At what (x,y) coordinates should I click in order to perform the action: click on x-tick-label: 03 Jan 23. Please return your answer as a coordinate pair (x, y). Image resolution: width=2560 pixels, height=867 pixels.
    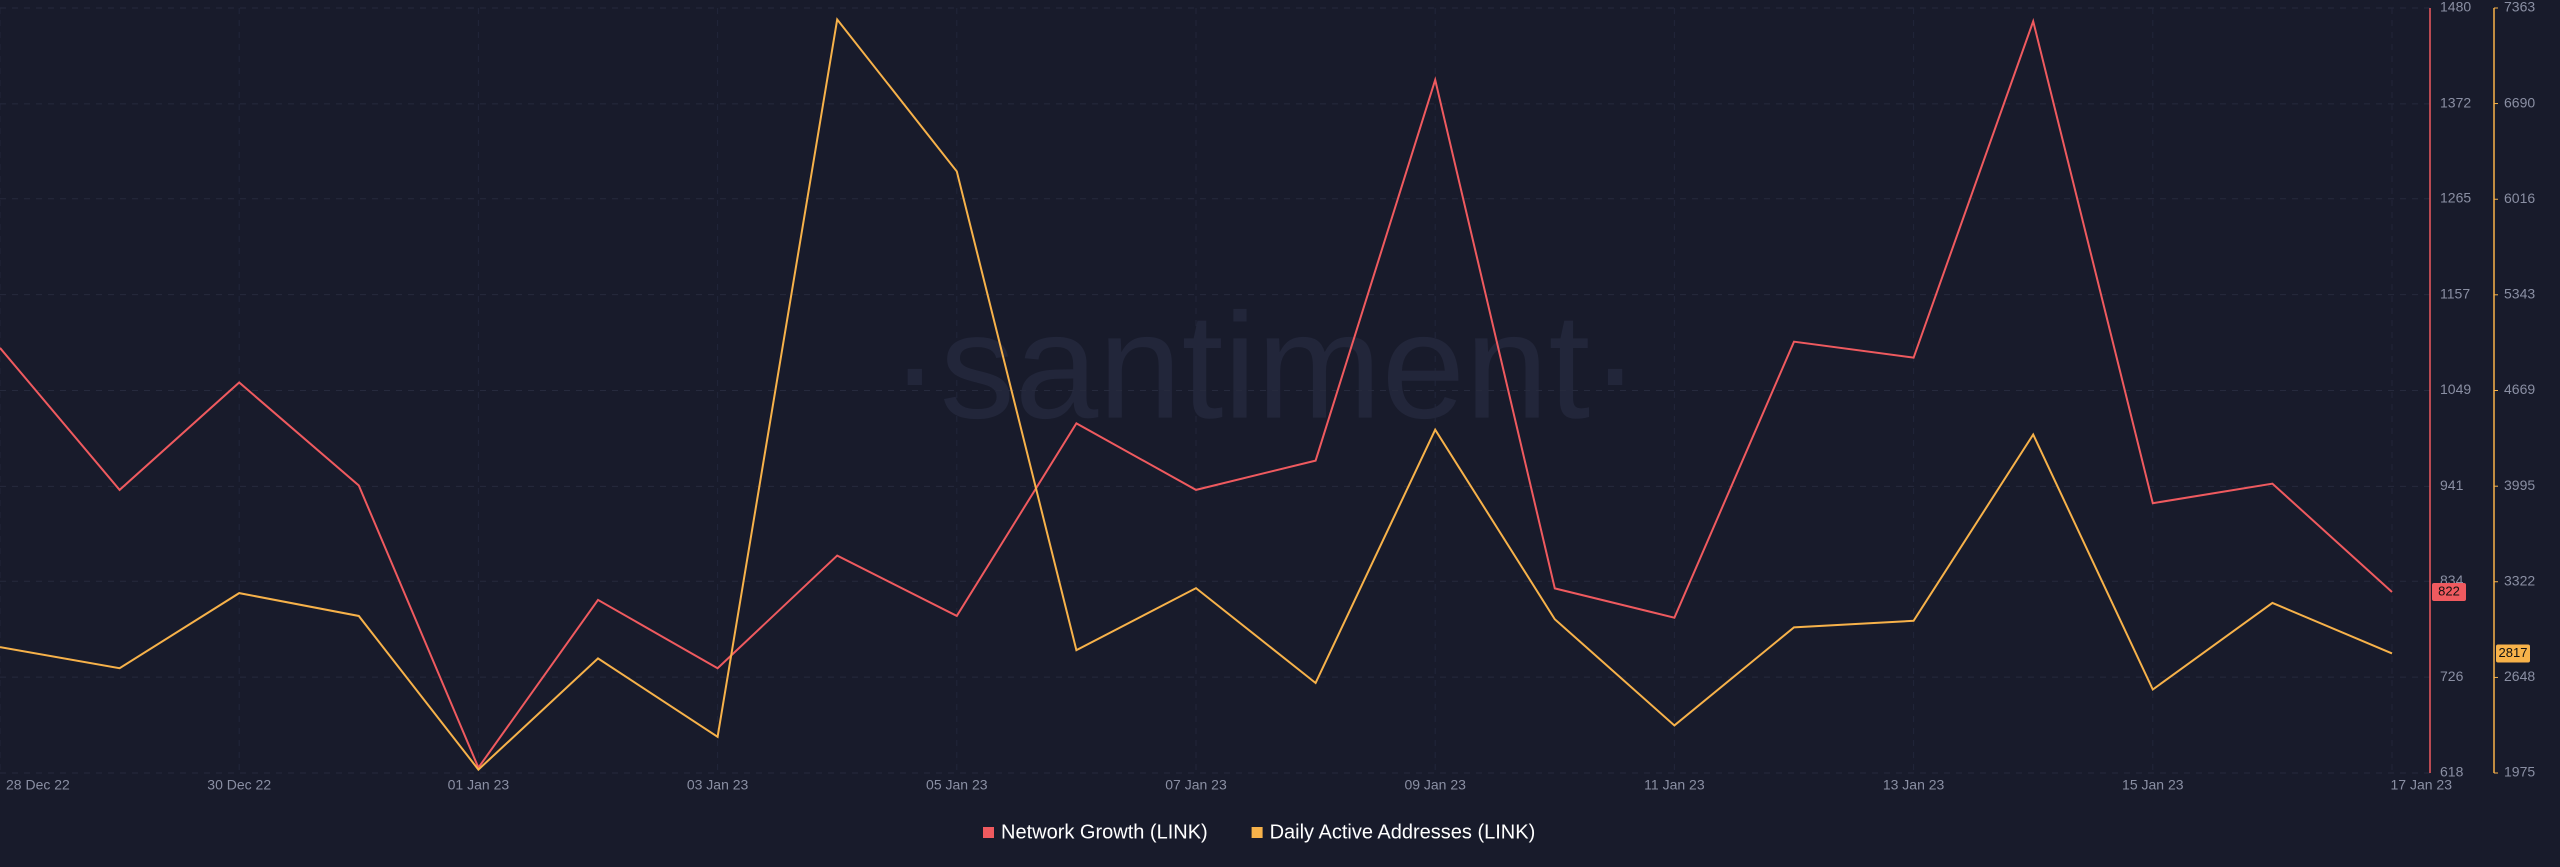
    Looking at the image, I should click on (718, 785).